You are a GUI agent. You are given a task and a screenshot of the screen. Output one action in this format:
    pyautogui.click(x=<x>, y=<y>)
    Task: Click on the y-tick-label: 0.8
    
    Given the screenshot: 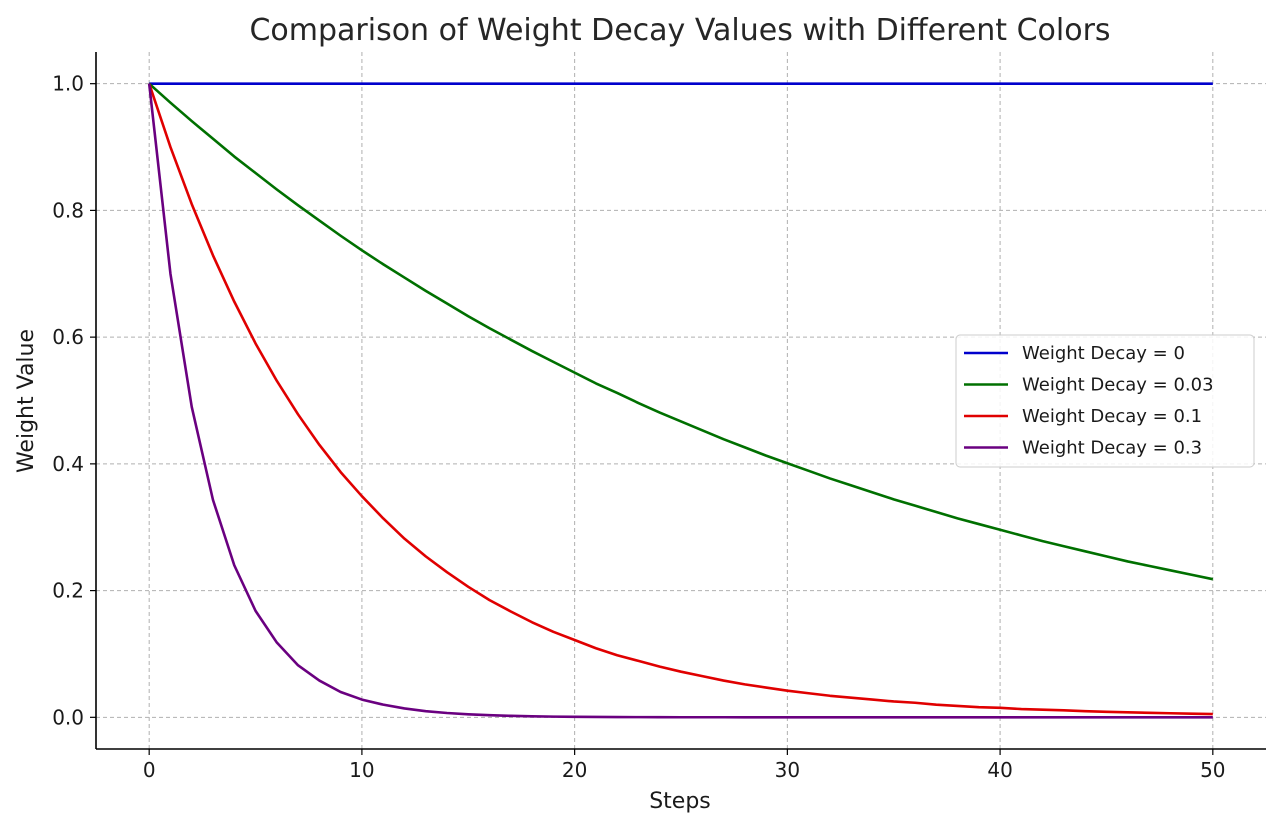 What is the action you would take?
    pyautogui.click(x=68, y=210)
    